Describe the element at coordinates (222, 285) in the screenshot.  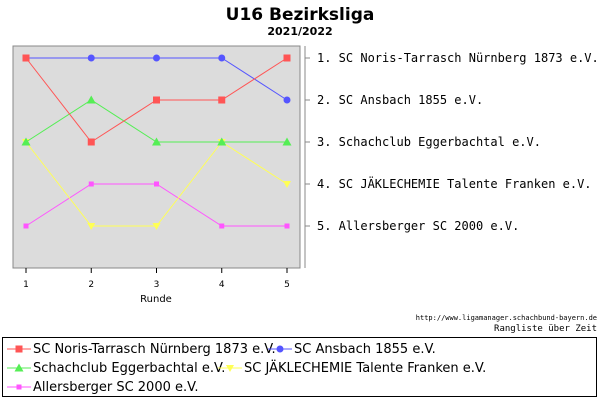
I see `x-tick-label: 4` at that location.